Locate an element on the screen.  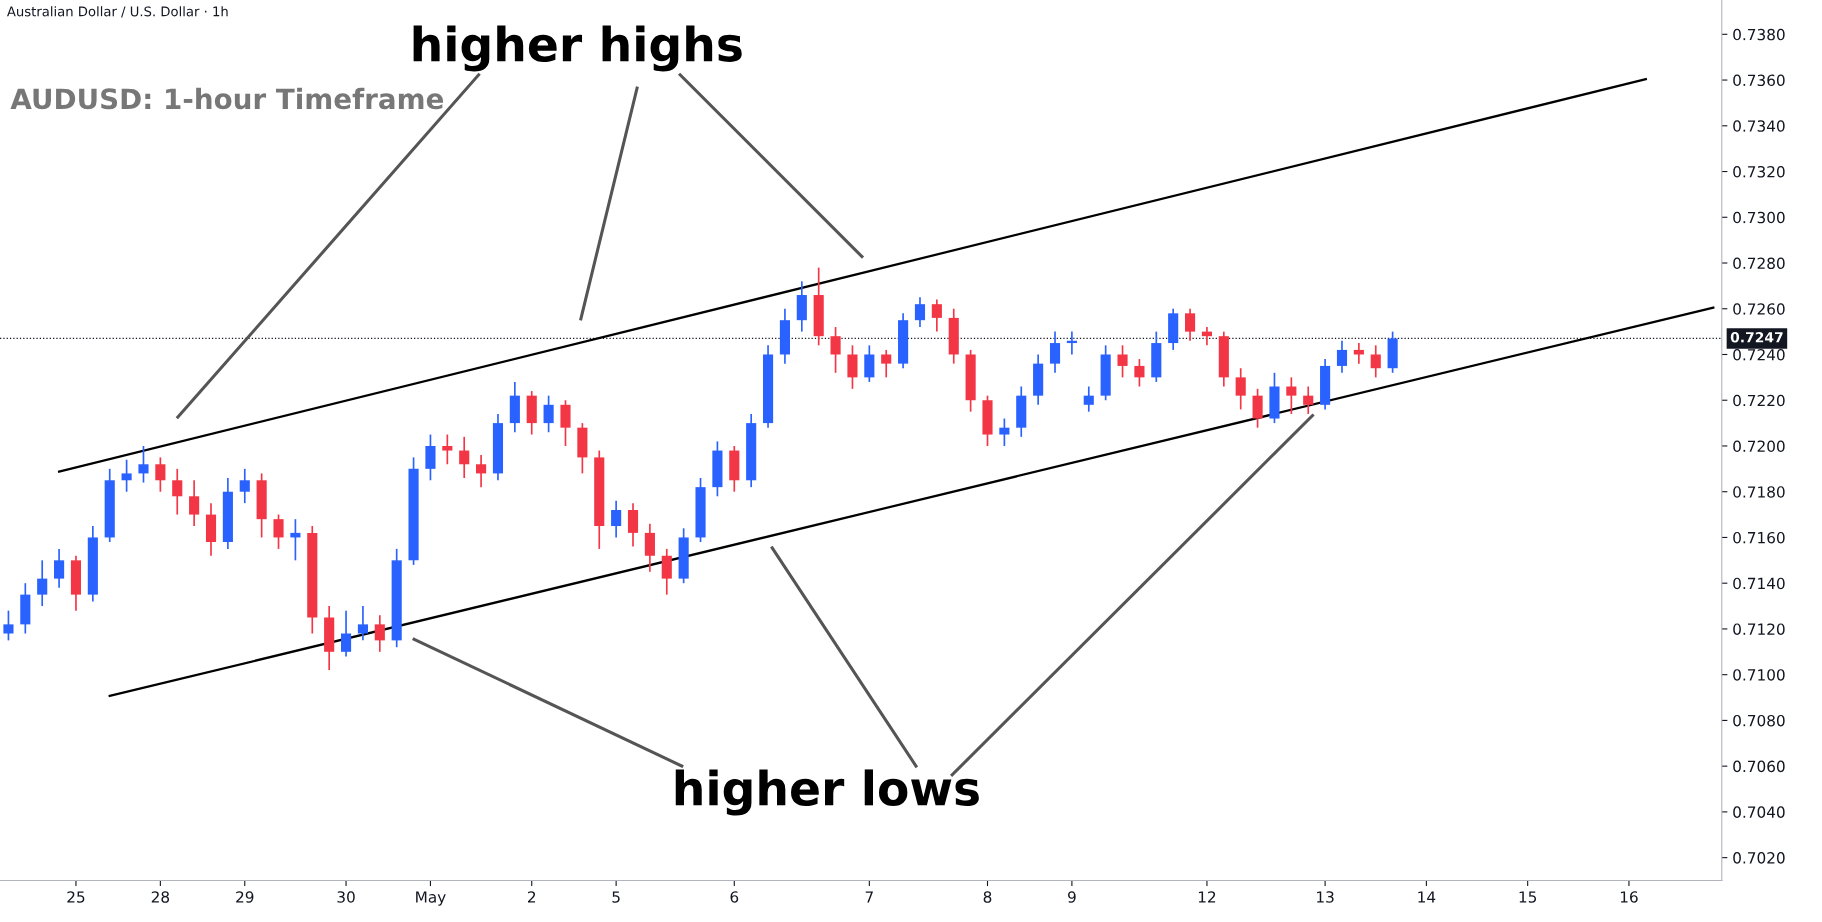
y-tick-label: 0.7040 is located at coordinates (1759, 812).